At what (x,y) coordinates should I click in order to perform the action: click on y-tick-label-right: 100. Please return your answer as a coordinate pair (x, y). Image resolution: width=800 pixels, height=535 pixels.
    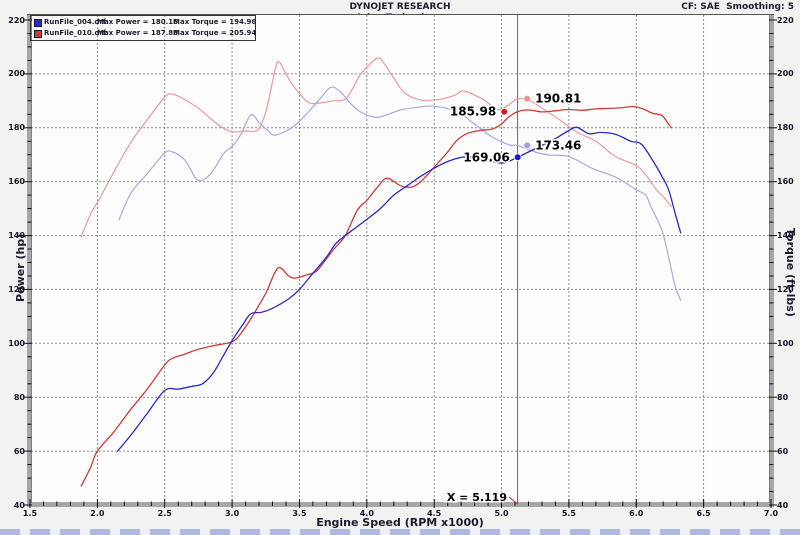
    Looking at the image, I should click on (785, 343).